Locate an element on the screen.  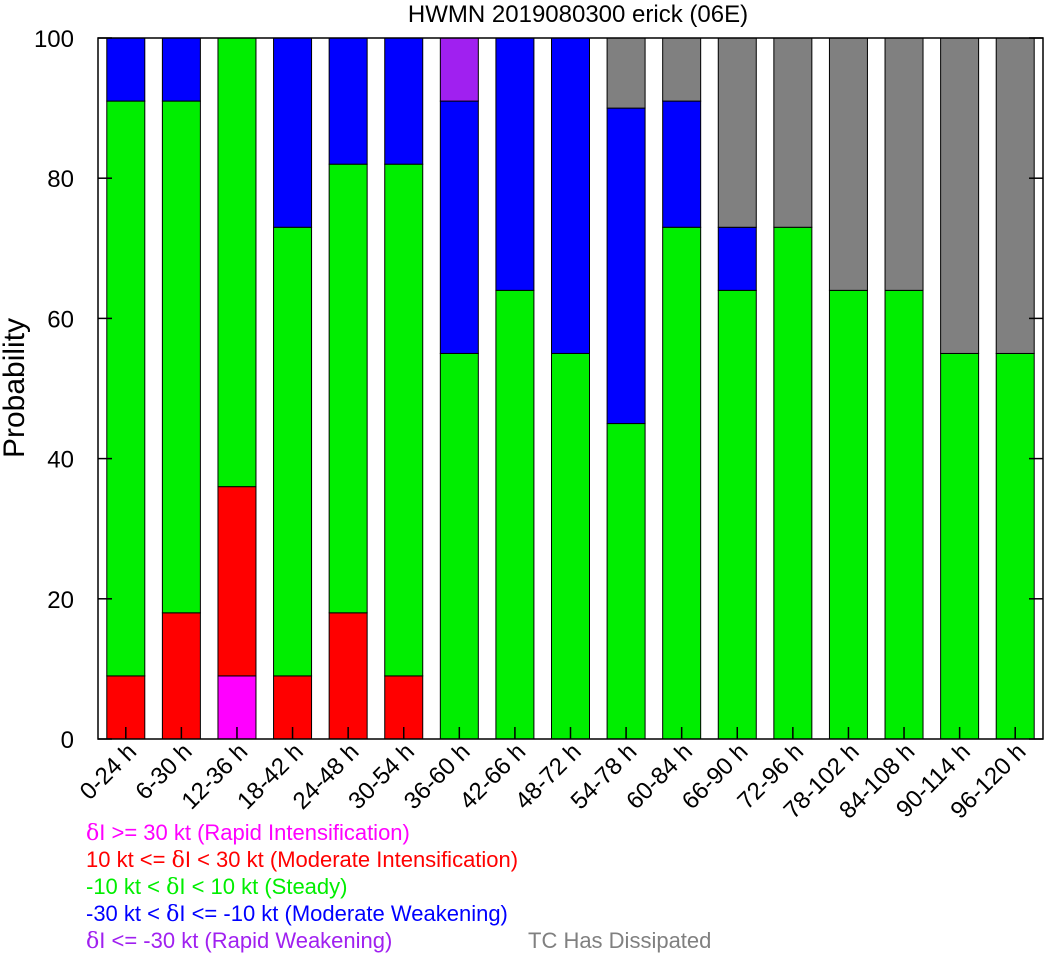
legend-text: I >= 30 kt (Rapid Intensification) is located at coordinates (254, 832).